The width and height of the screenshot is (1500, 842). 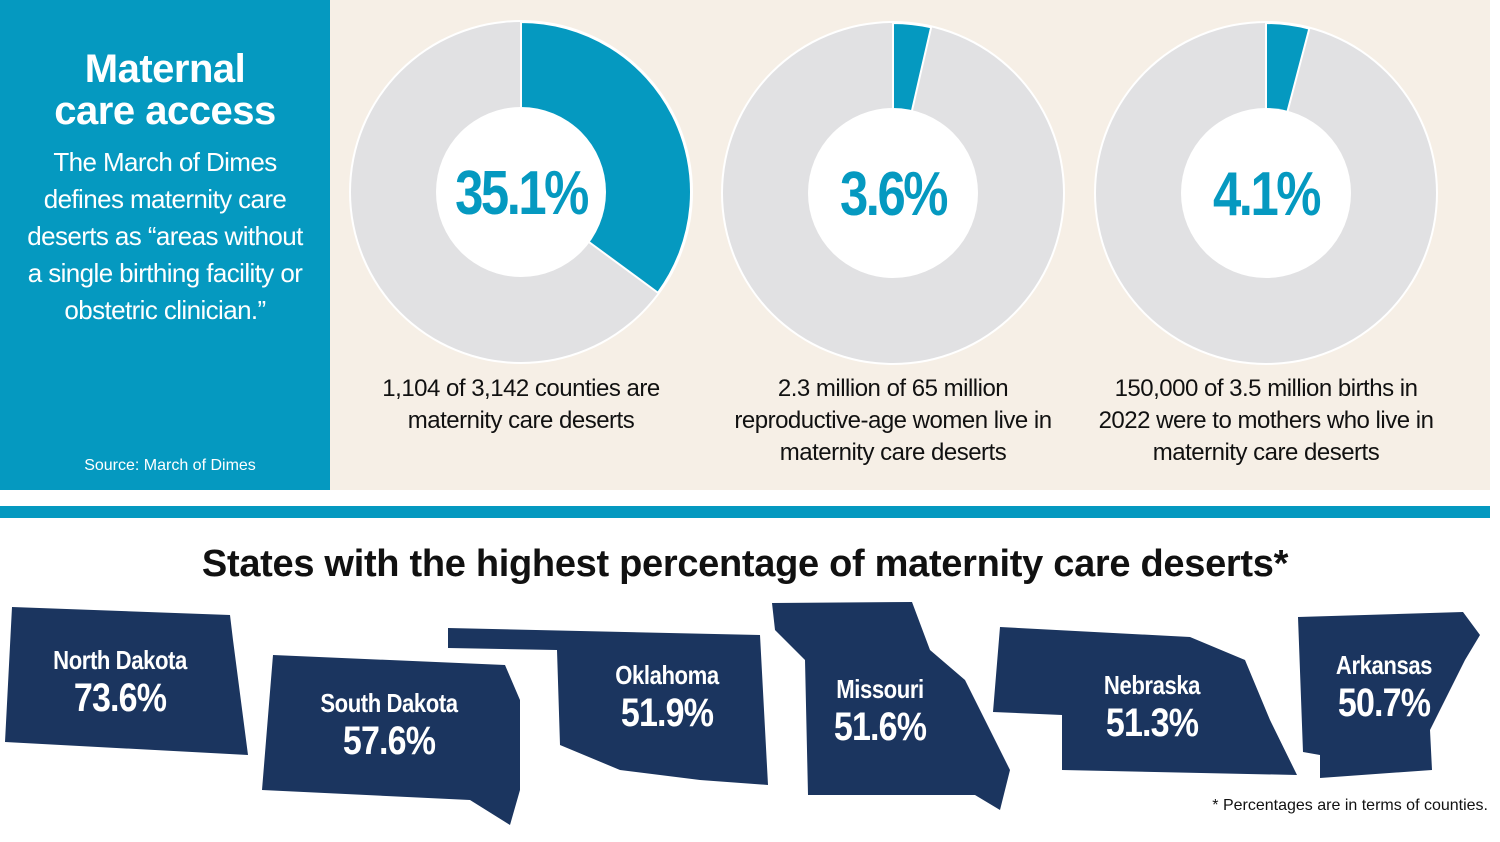 What do you see at coordinates (170, 465) in the screenshot?
I see `source-note: Source: March of Dimes` at bounding box center [170, 465].